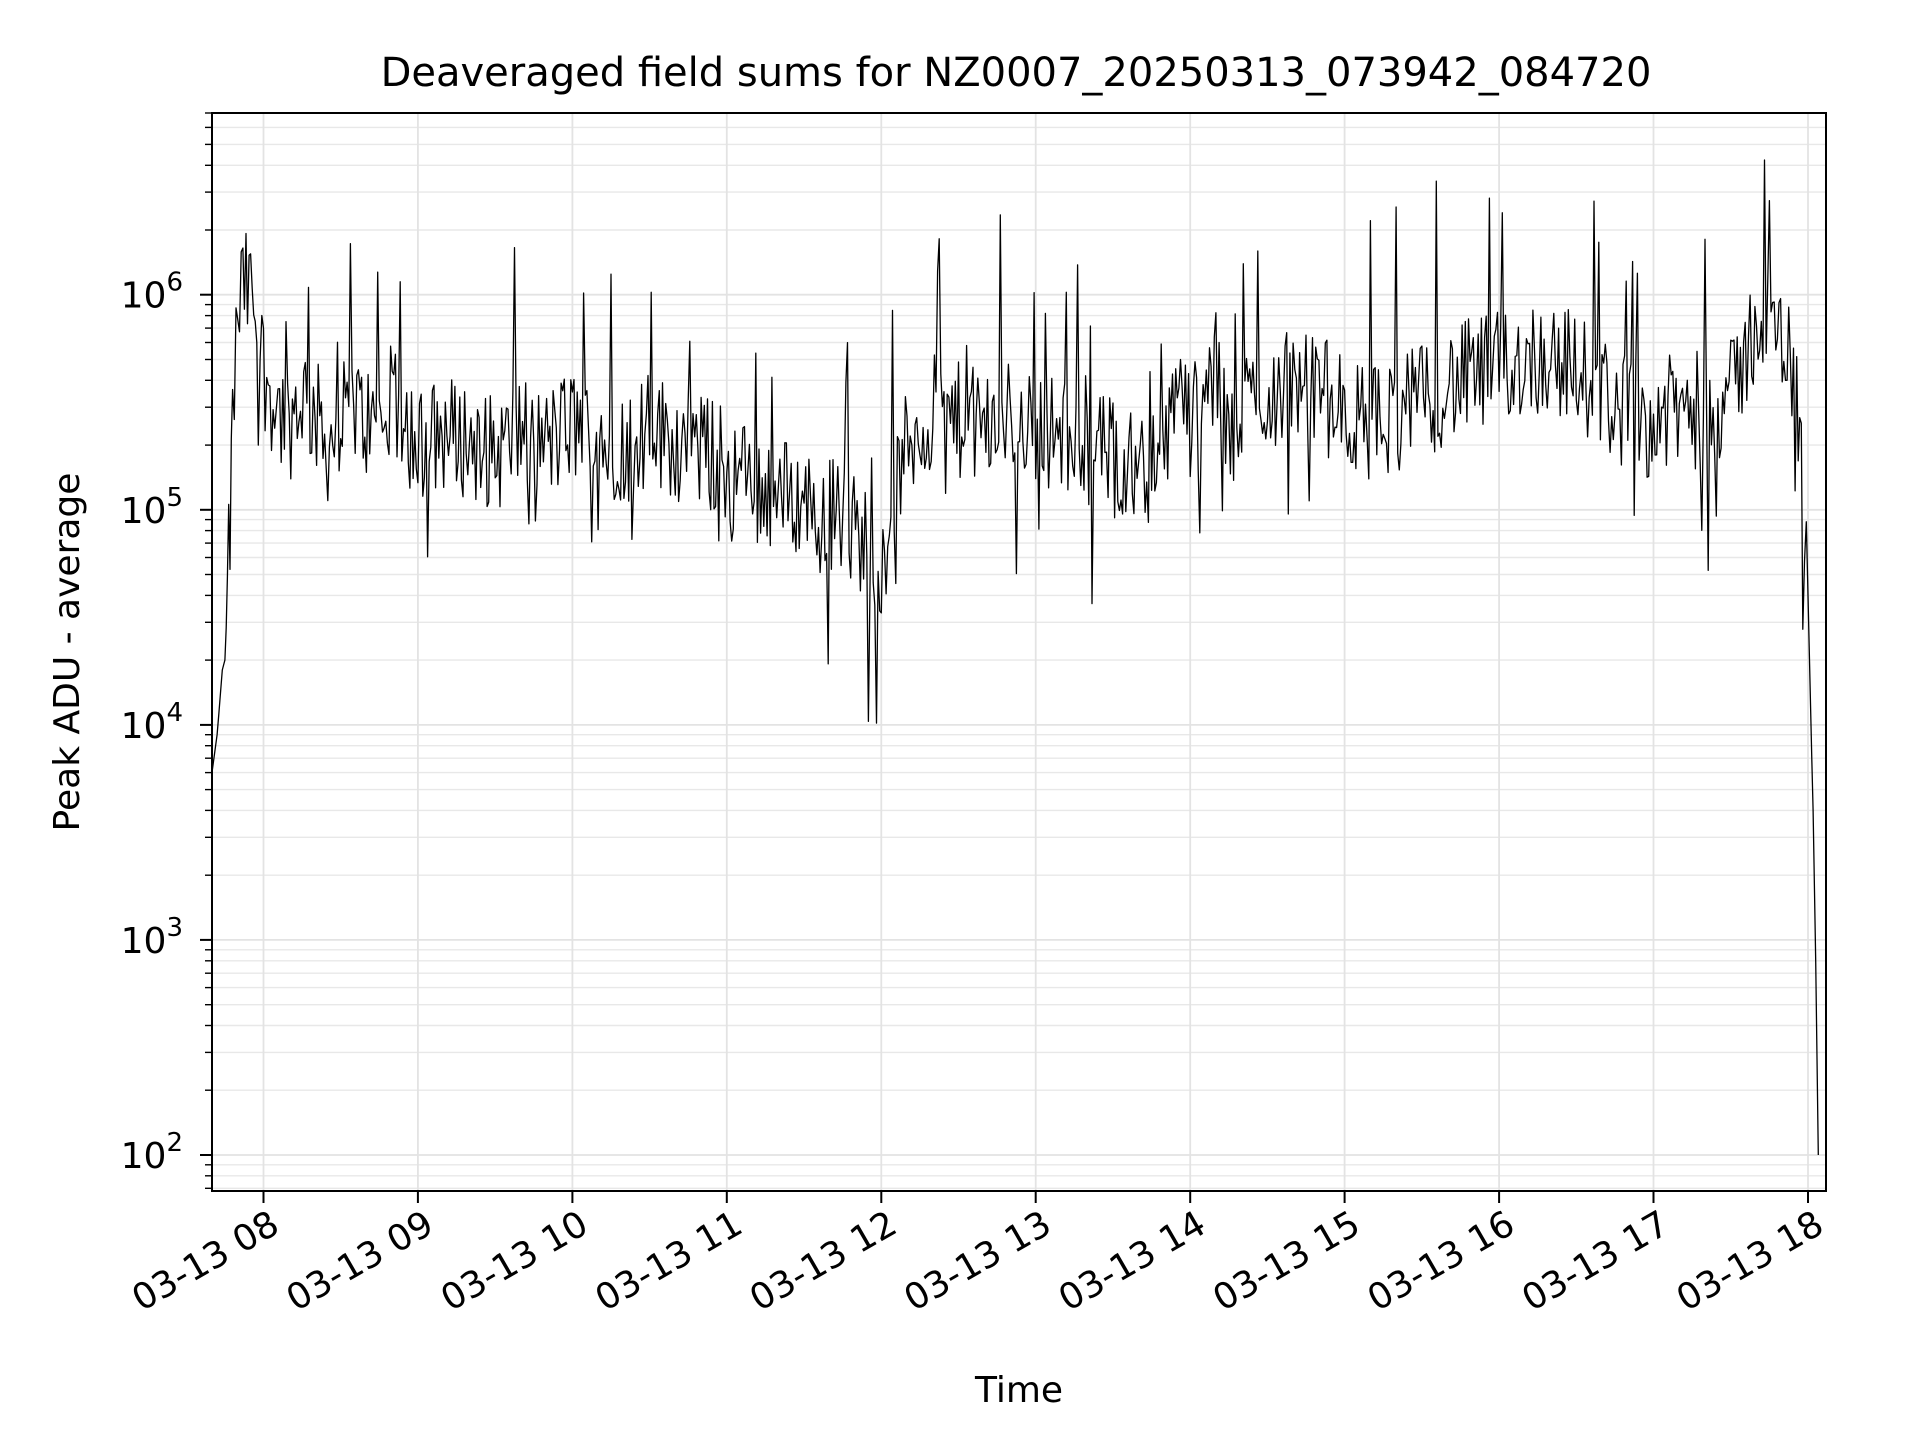 The height and width of the screenshot is (1440, 1920). I want to click on x-tick-label: 03-13 12, so click(823, 1261).